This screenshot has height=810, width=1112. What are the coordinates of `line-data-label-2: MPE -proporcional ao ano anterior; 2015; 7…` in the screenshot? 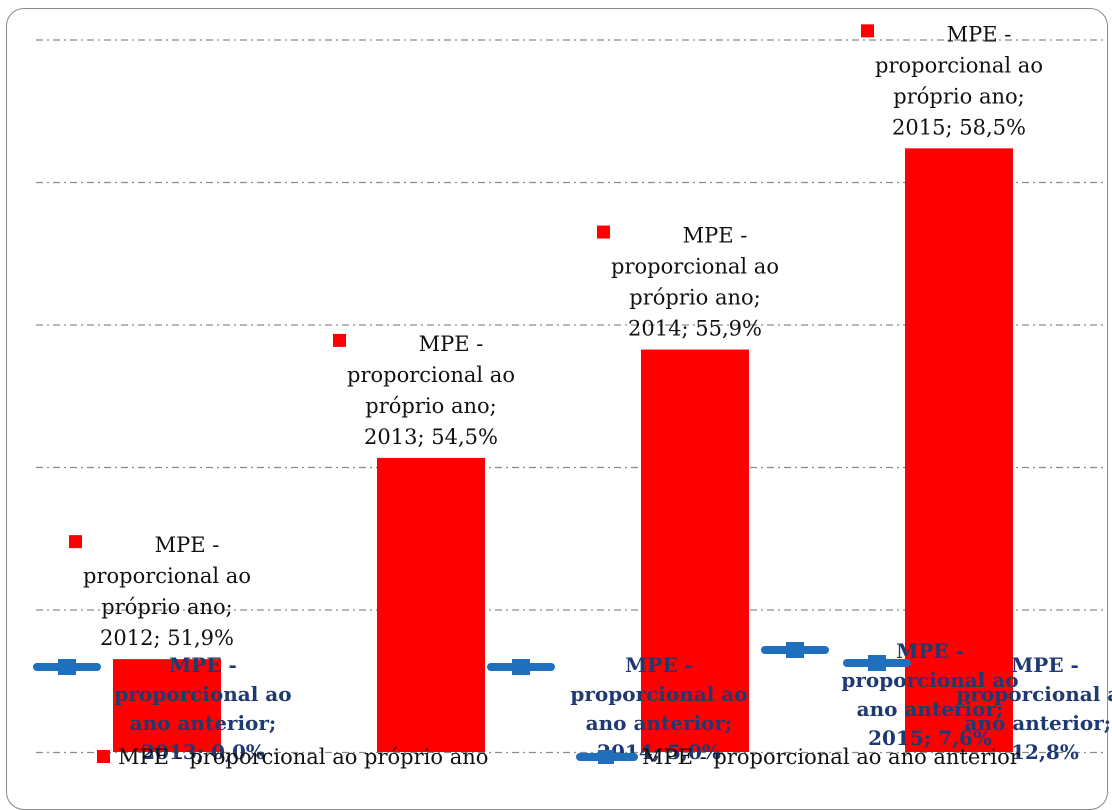 It's located at (929, 694).